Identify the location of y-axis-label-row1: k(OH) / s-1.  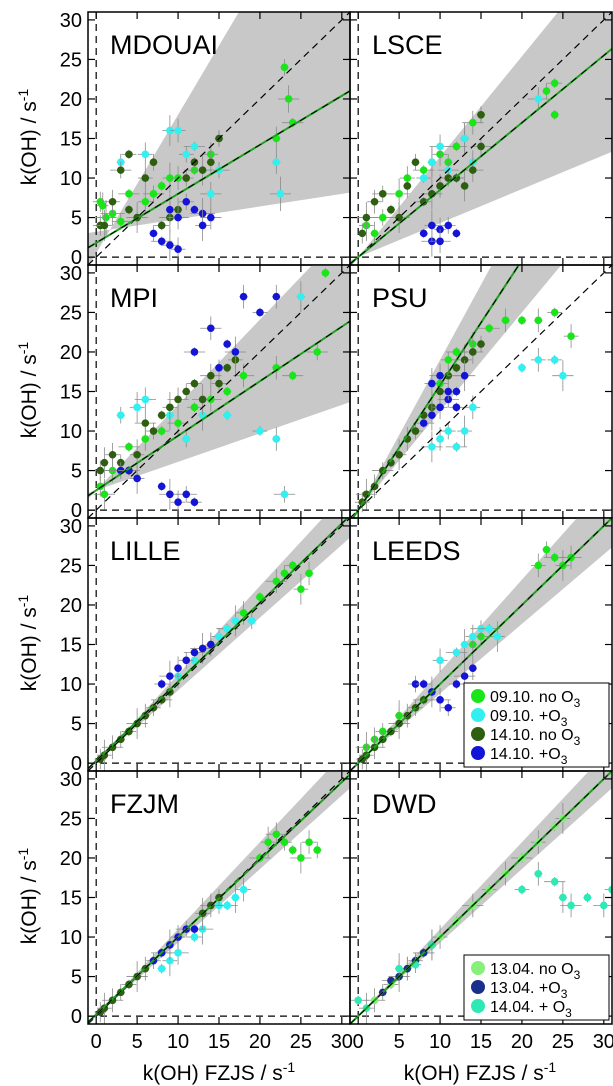
(28, 137).